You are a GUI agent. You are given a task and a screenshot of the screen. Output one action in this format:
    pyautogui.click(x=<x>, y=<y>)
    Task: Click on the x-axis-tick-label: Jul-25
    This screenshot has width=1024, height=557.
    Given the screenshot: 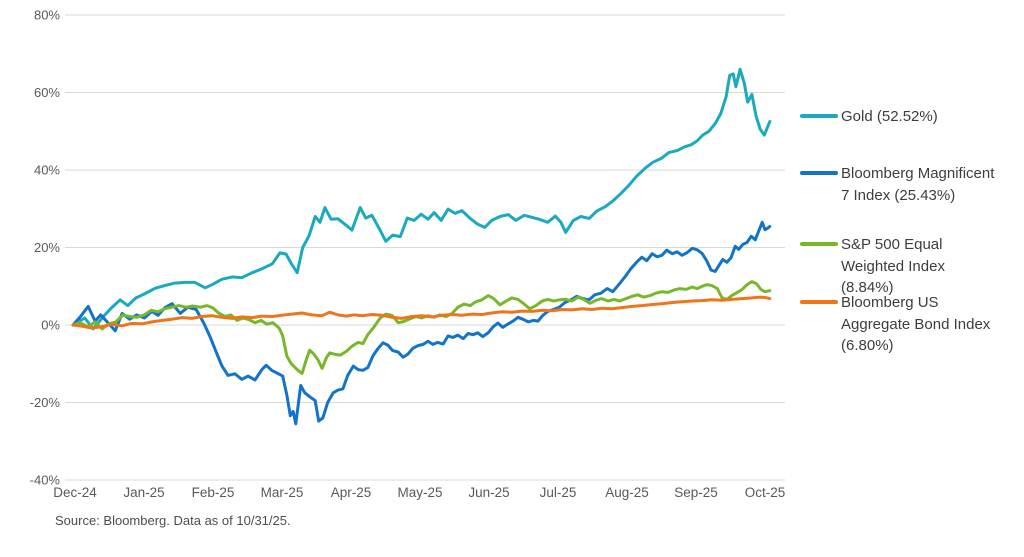 What is the action you would take?
    pyautogui.click(x=558, y=492)
    